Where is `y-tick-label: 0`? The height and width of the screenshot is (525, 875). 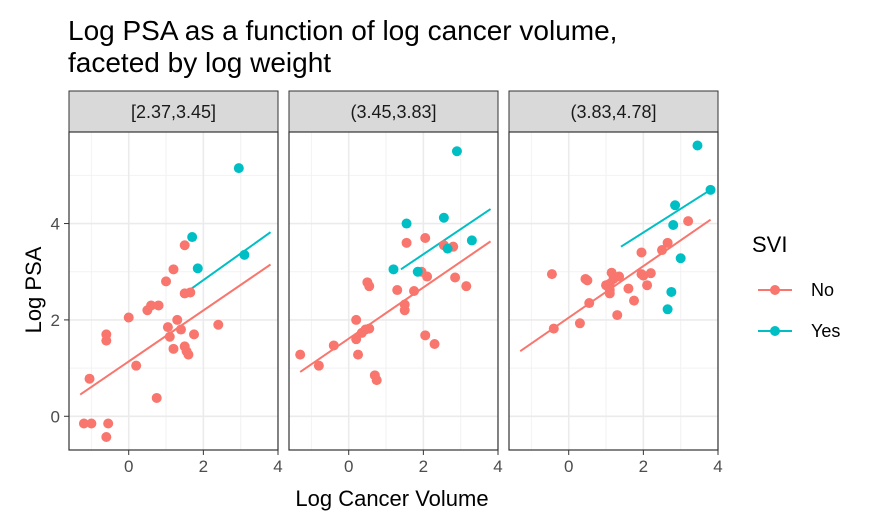 y-tick-label: 0 is located at coordinates (55, 416).